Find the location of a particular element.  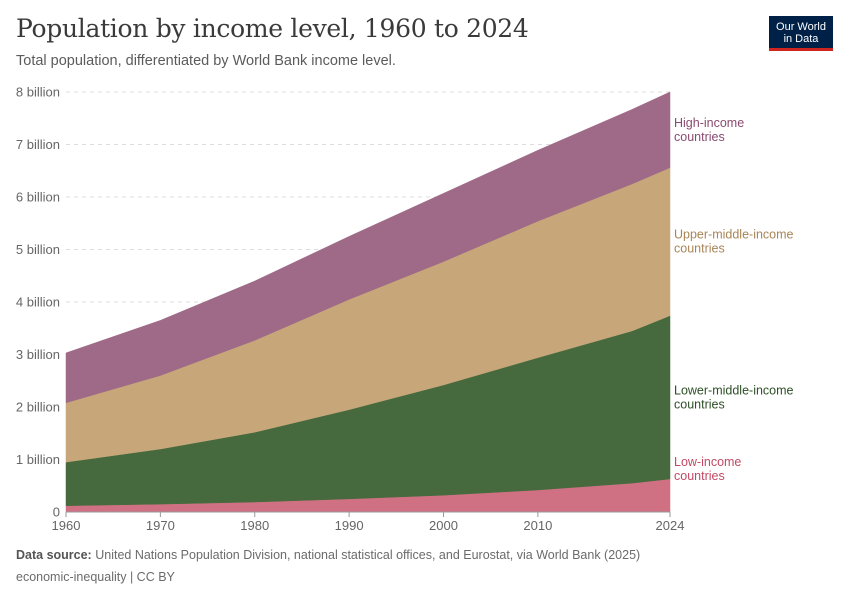

y-tick-label: 2 billion is located at coordinates (38, 407).